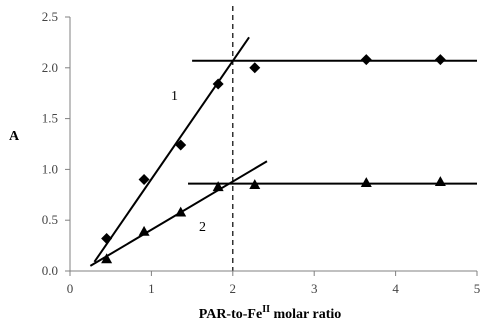  I want to click on x-tick-label: 5, so click(477, 288).